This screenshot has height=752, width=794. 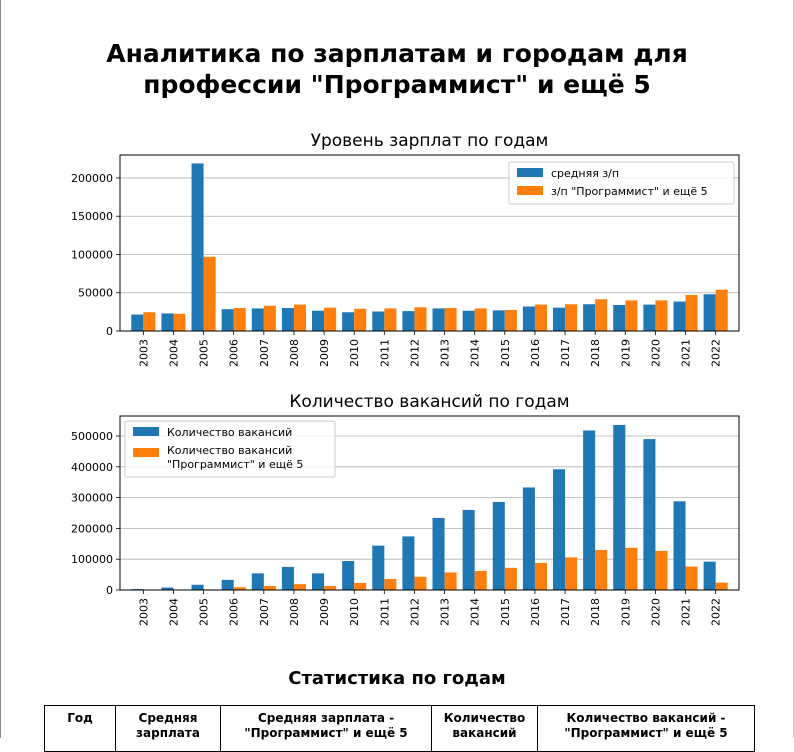 What do you see at coordinates (625, 612) in the screenshot?
I see `x-tick-label: 2019` at bounding box center [625, 612].